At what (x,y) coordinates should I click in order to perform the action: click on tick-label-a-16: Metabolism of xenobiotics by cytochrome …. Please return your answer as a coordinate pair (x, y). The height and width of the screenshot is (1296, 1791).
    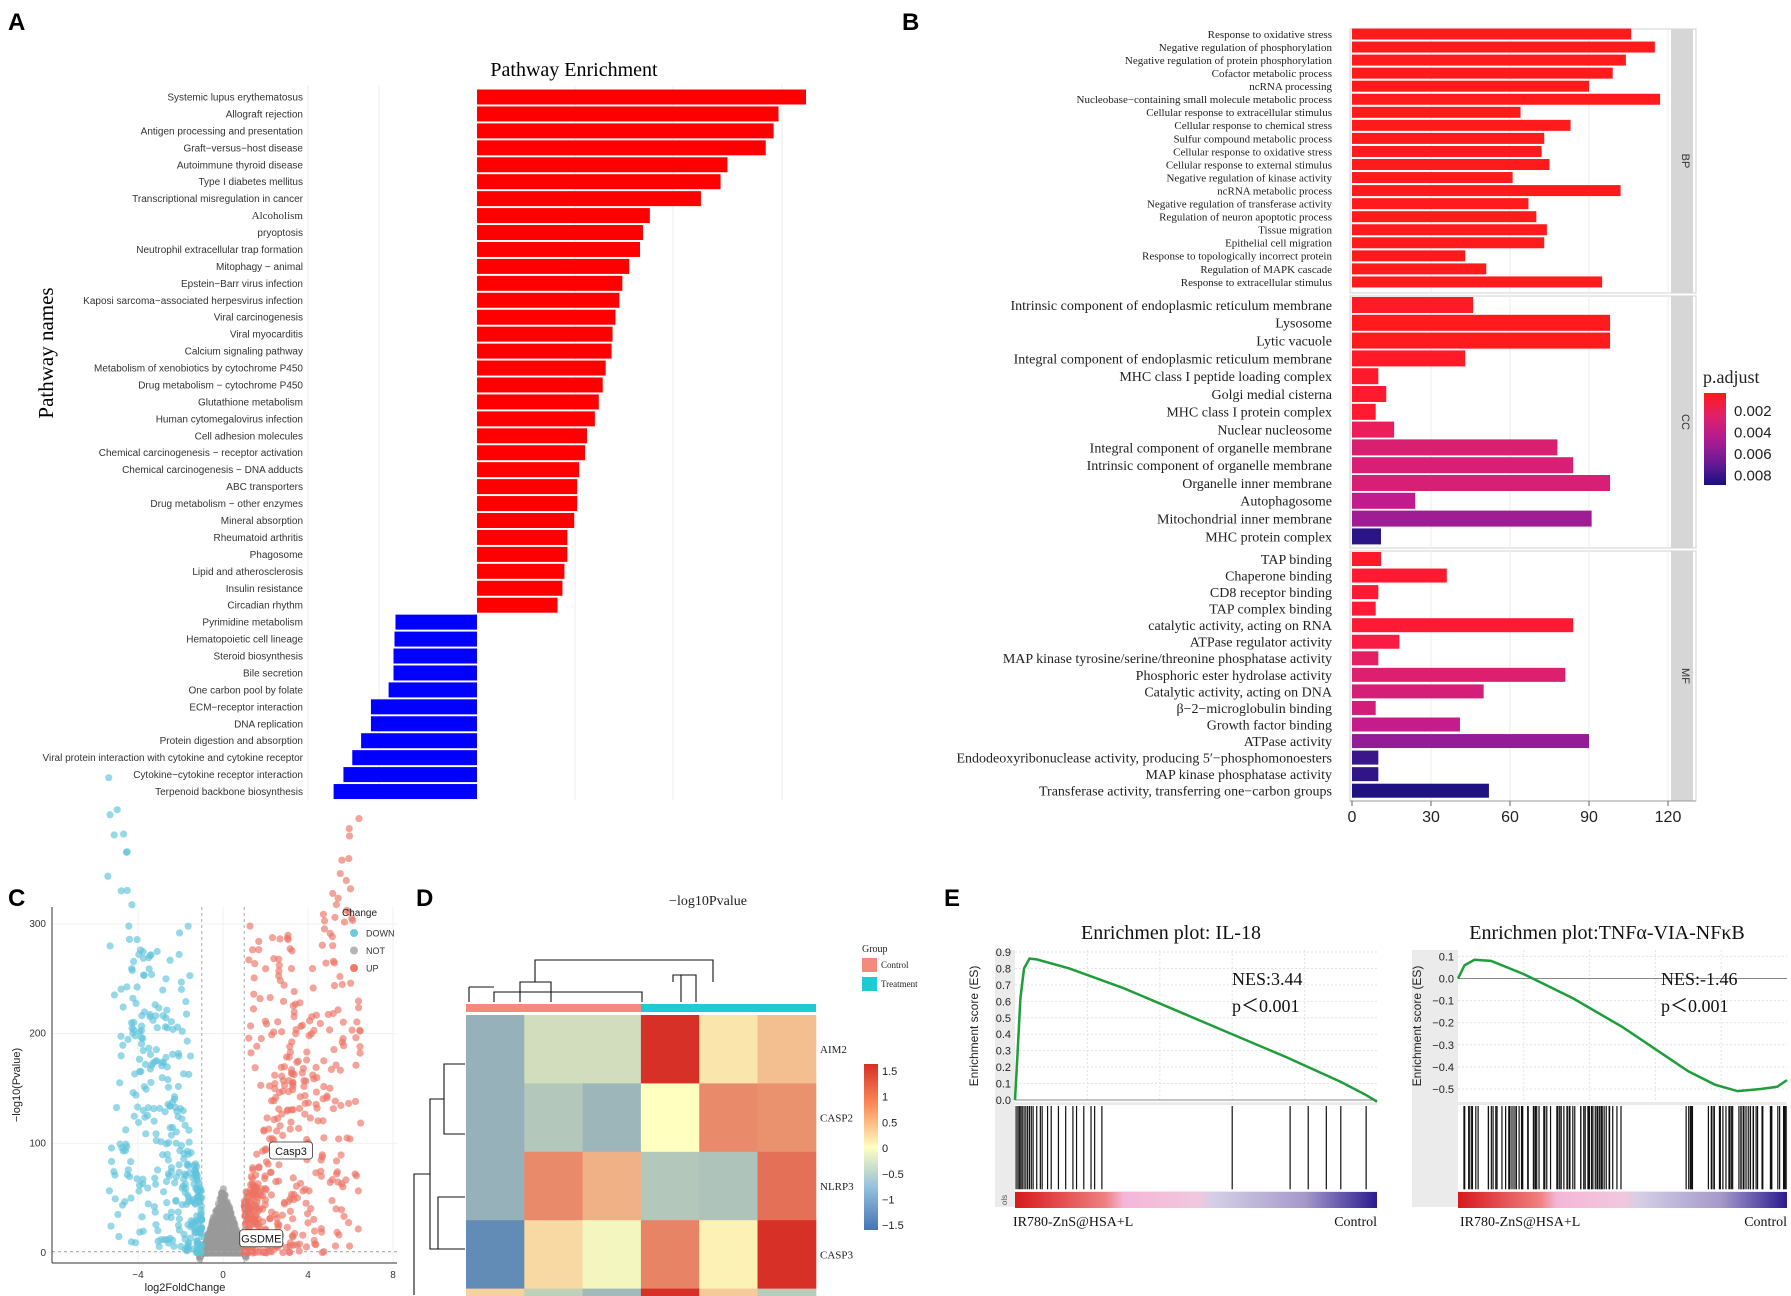
    Looking at the image, I should click on (198, 369).